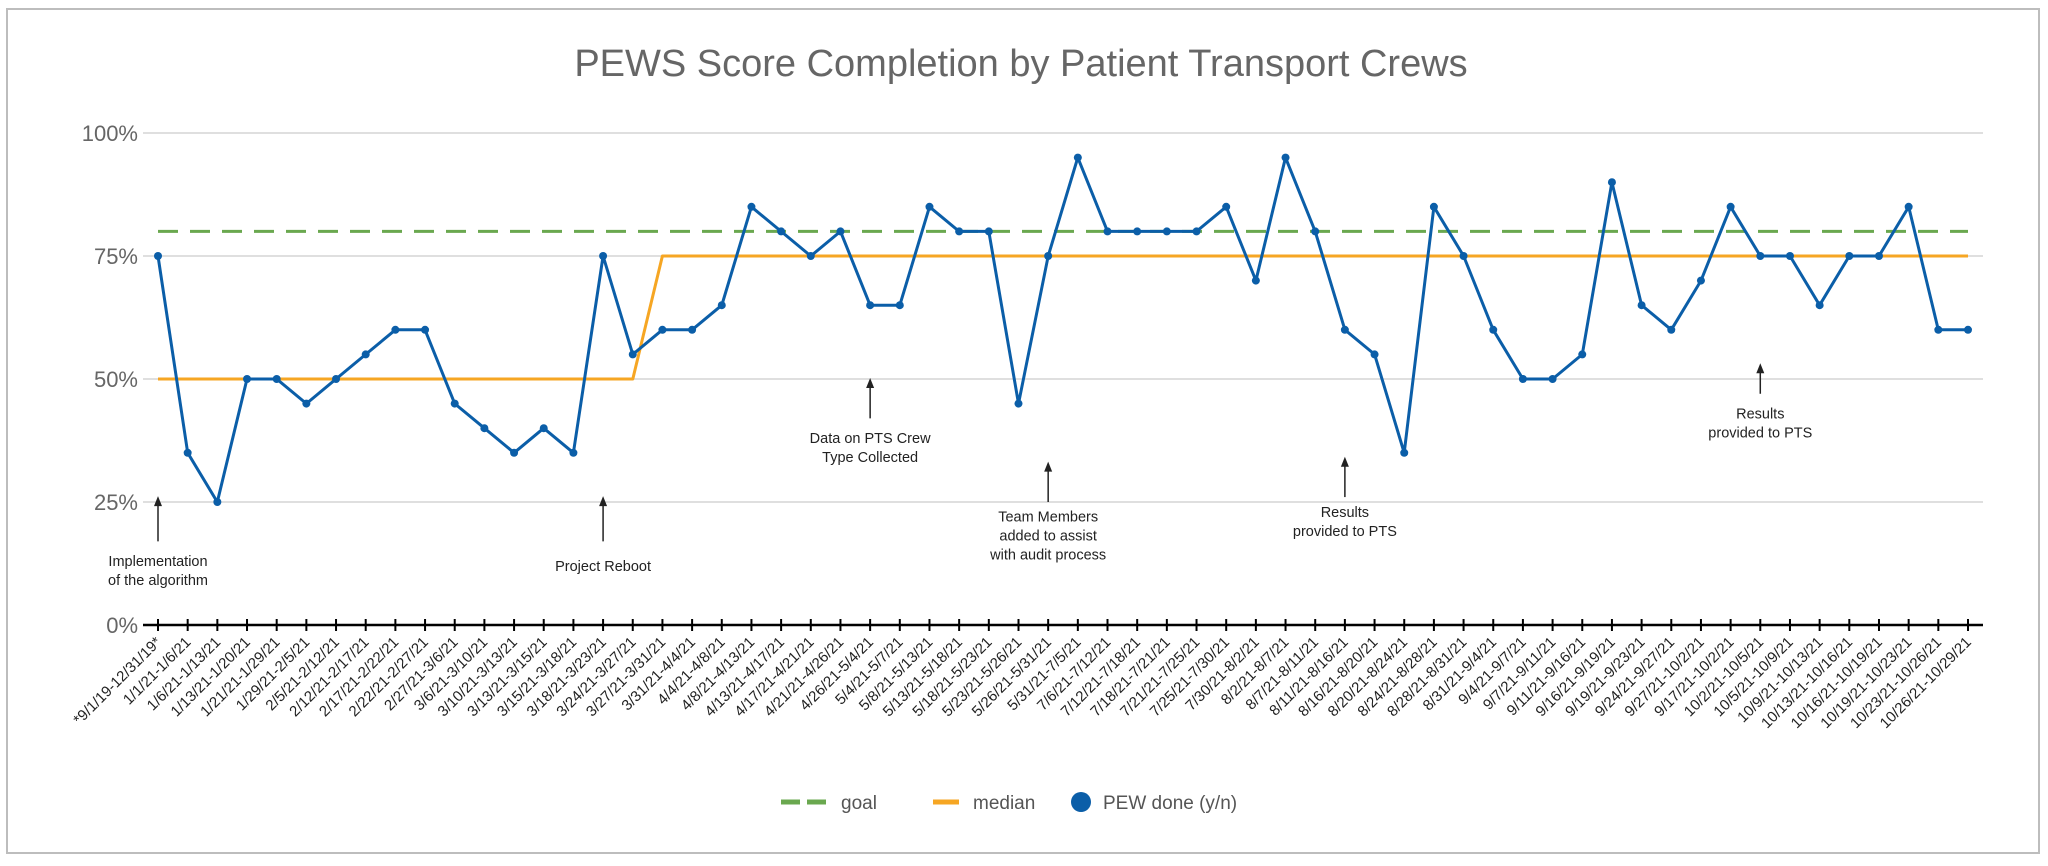  Describe the element at coordinates (1170, 803) in the screenshot. I see `legend-label: PEW done (y/n)` at that location.